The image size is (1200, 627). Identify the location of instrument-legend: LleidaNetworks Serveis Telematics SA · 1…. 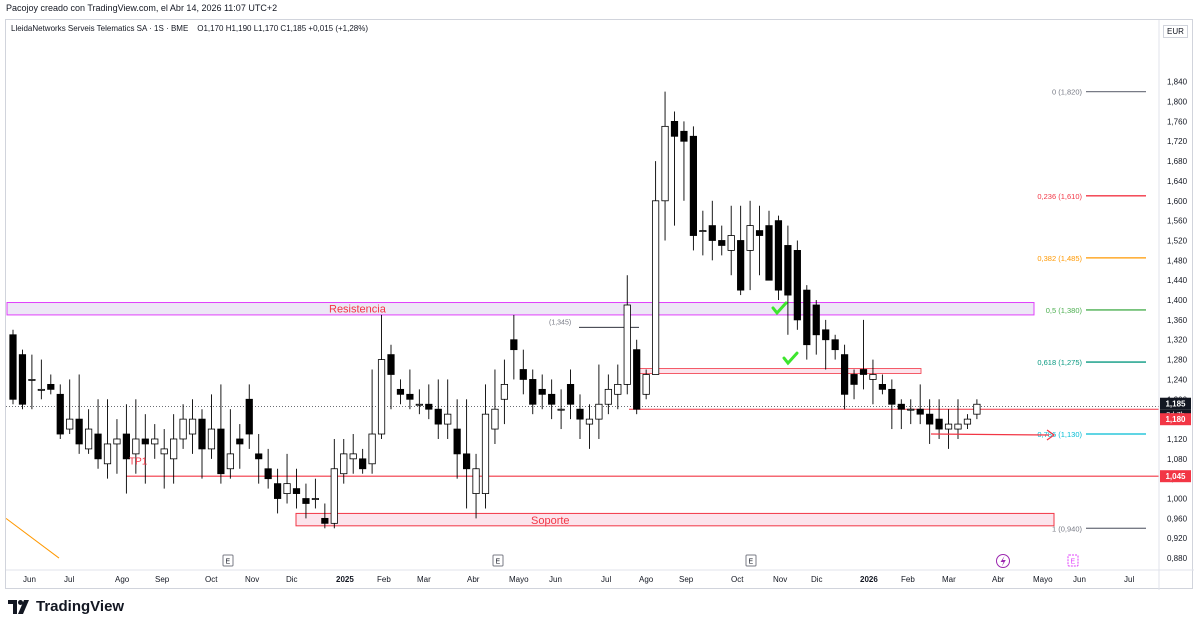
(190, 28).